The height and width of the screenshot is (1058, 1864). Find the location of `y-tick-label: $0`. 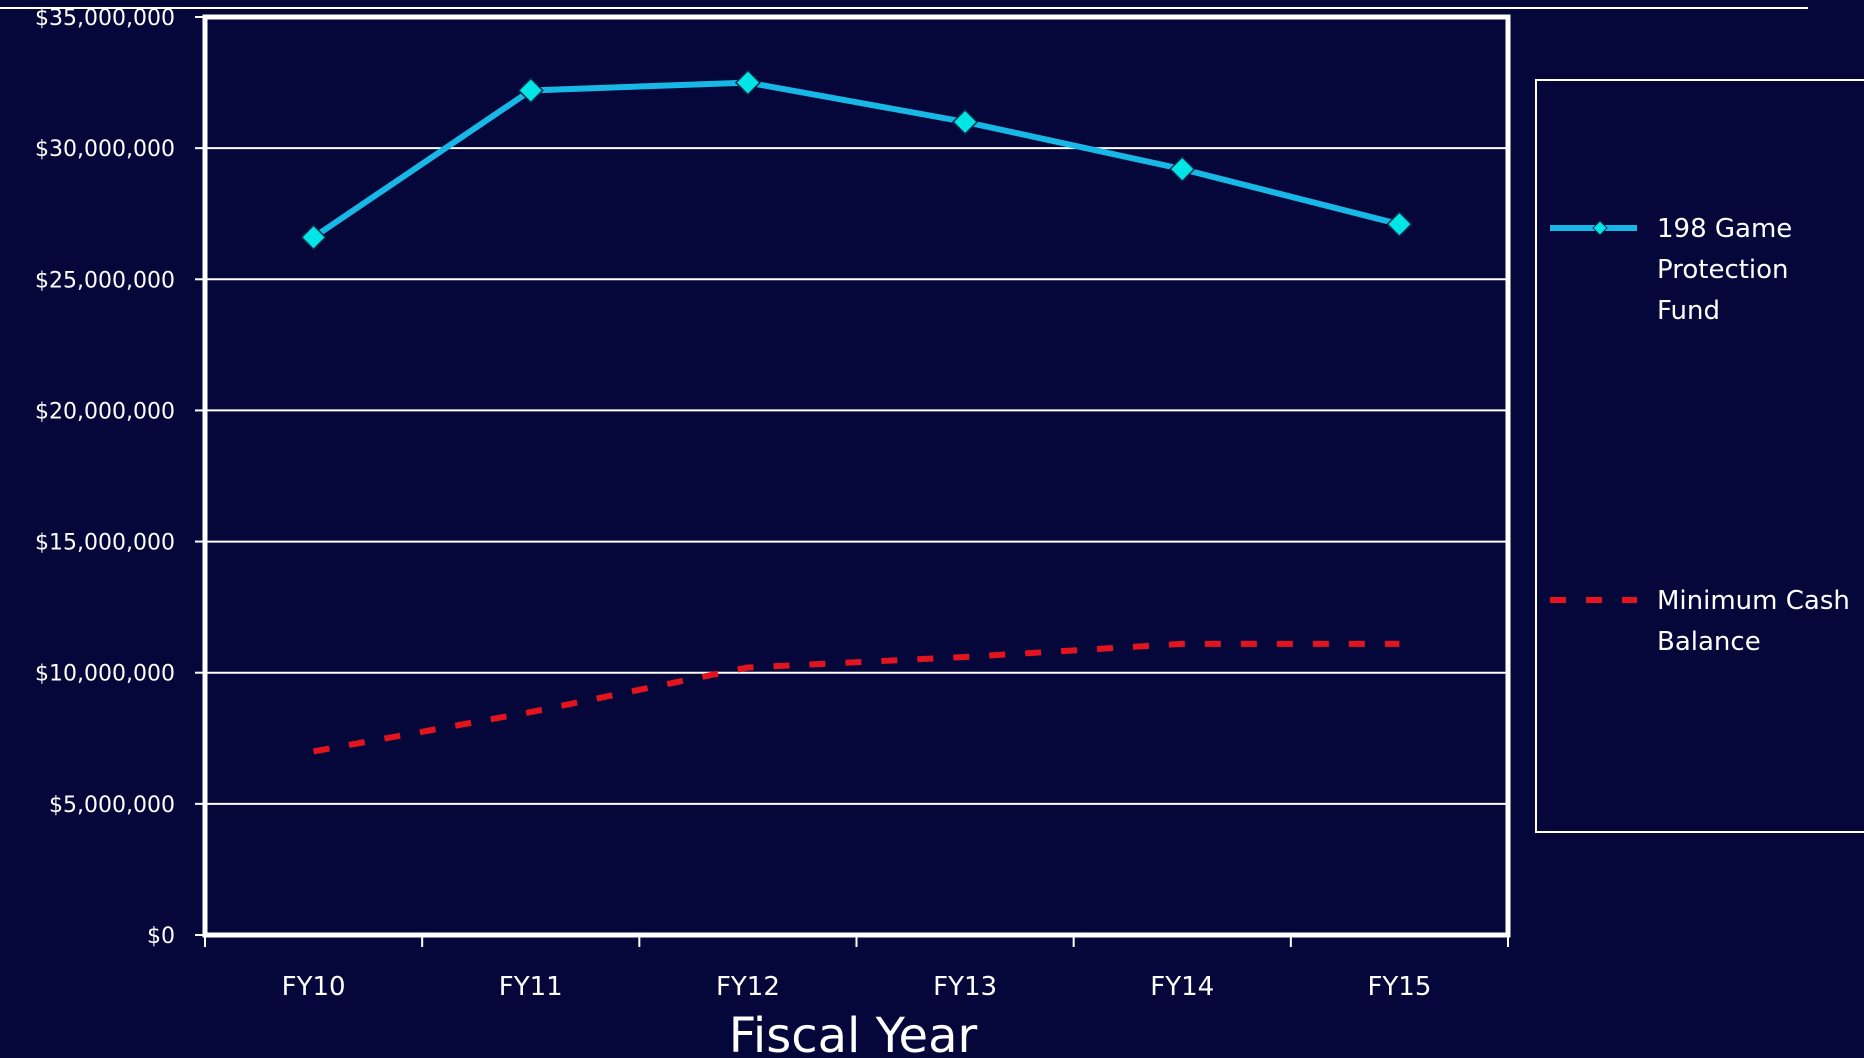

y-tick-label: $0 is located at coordinates (161, 936).